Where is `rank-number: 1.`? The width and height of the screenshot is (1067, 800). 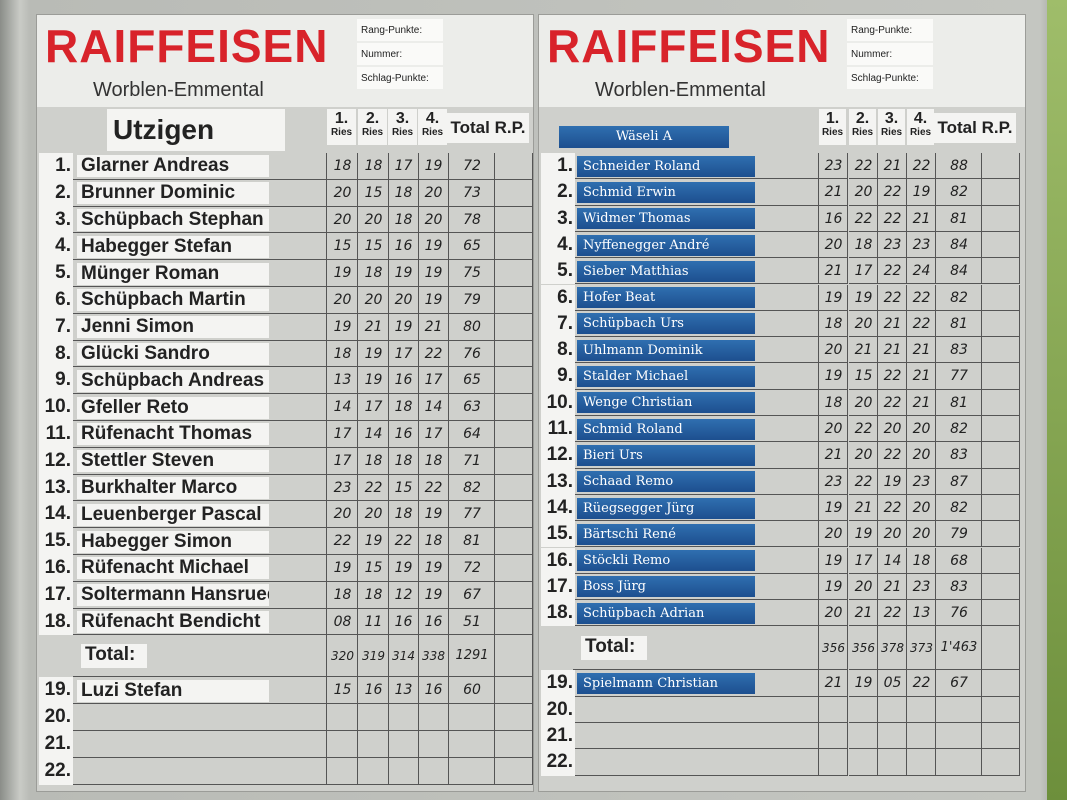
rank-number: 1. is located at coordinates (558, 166).